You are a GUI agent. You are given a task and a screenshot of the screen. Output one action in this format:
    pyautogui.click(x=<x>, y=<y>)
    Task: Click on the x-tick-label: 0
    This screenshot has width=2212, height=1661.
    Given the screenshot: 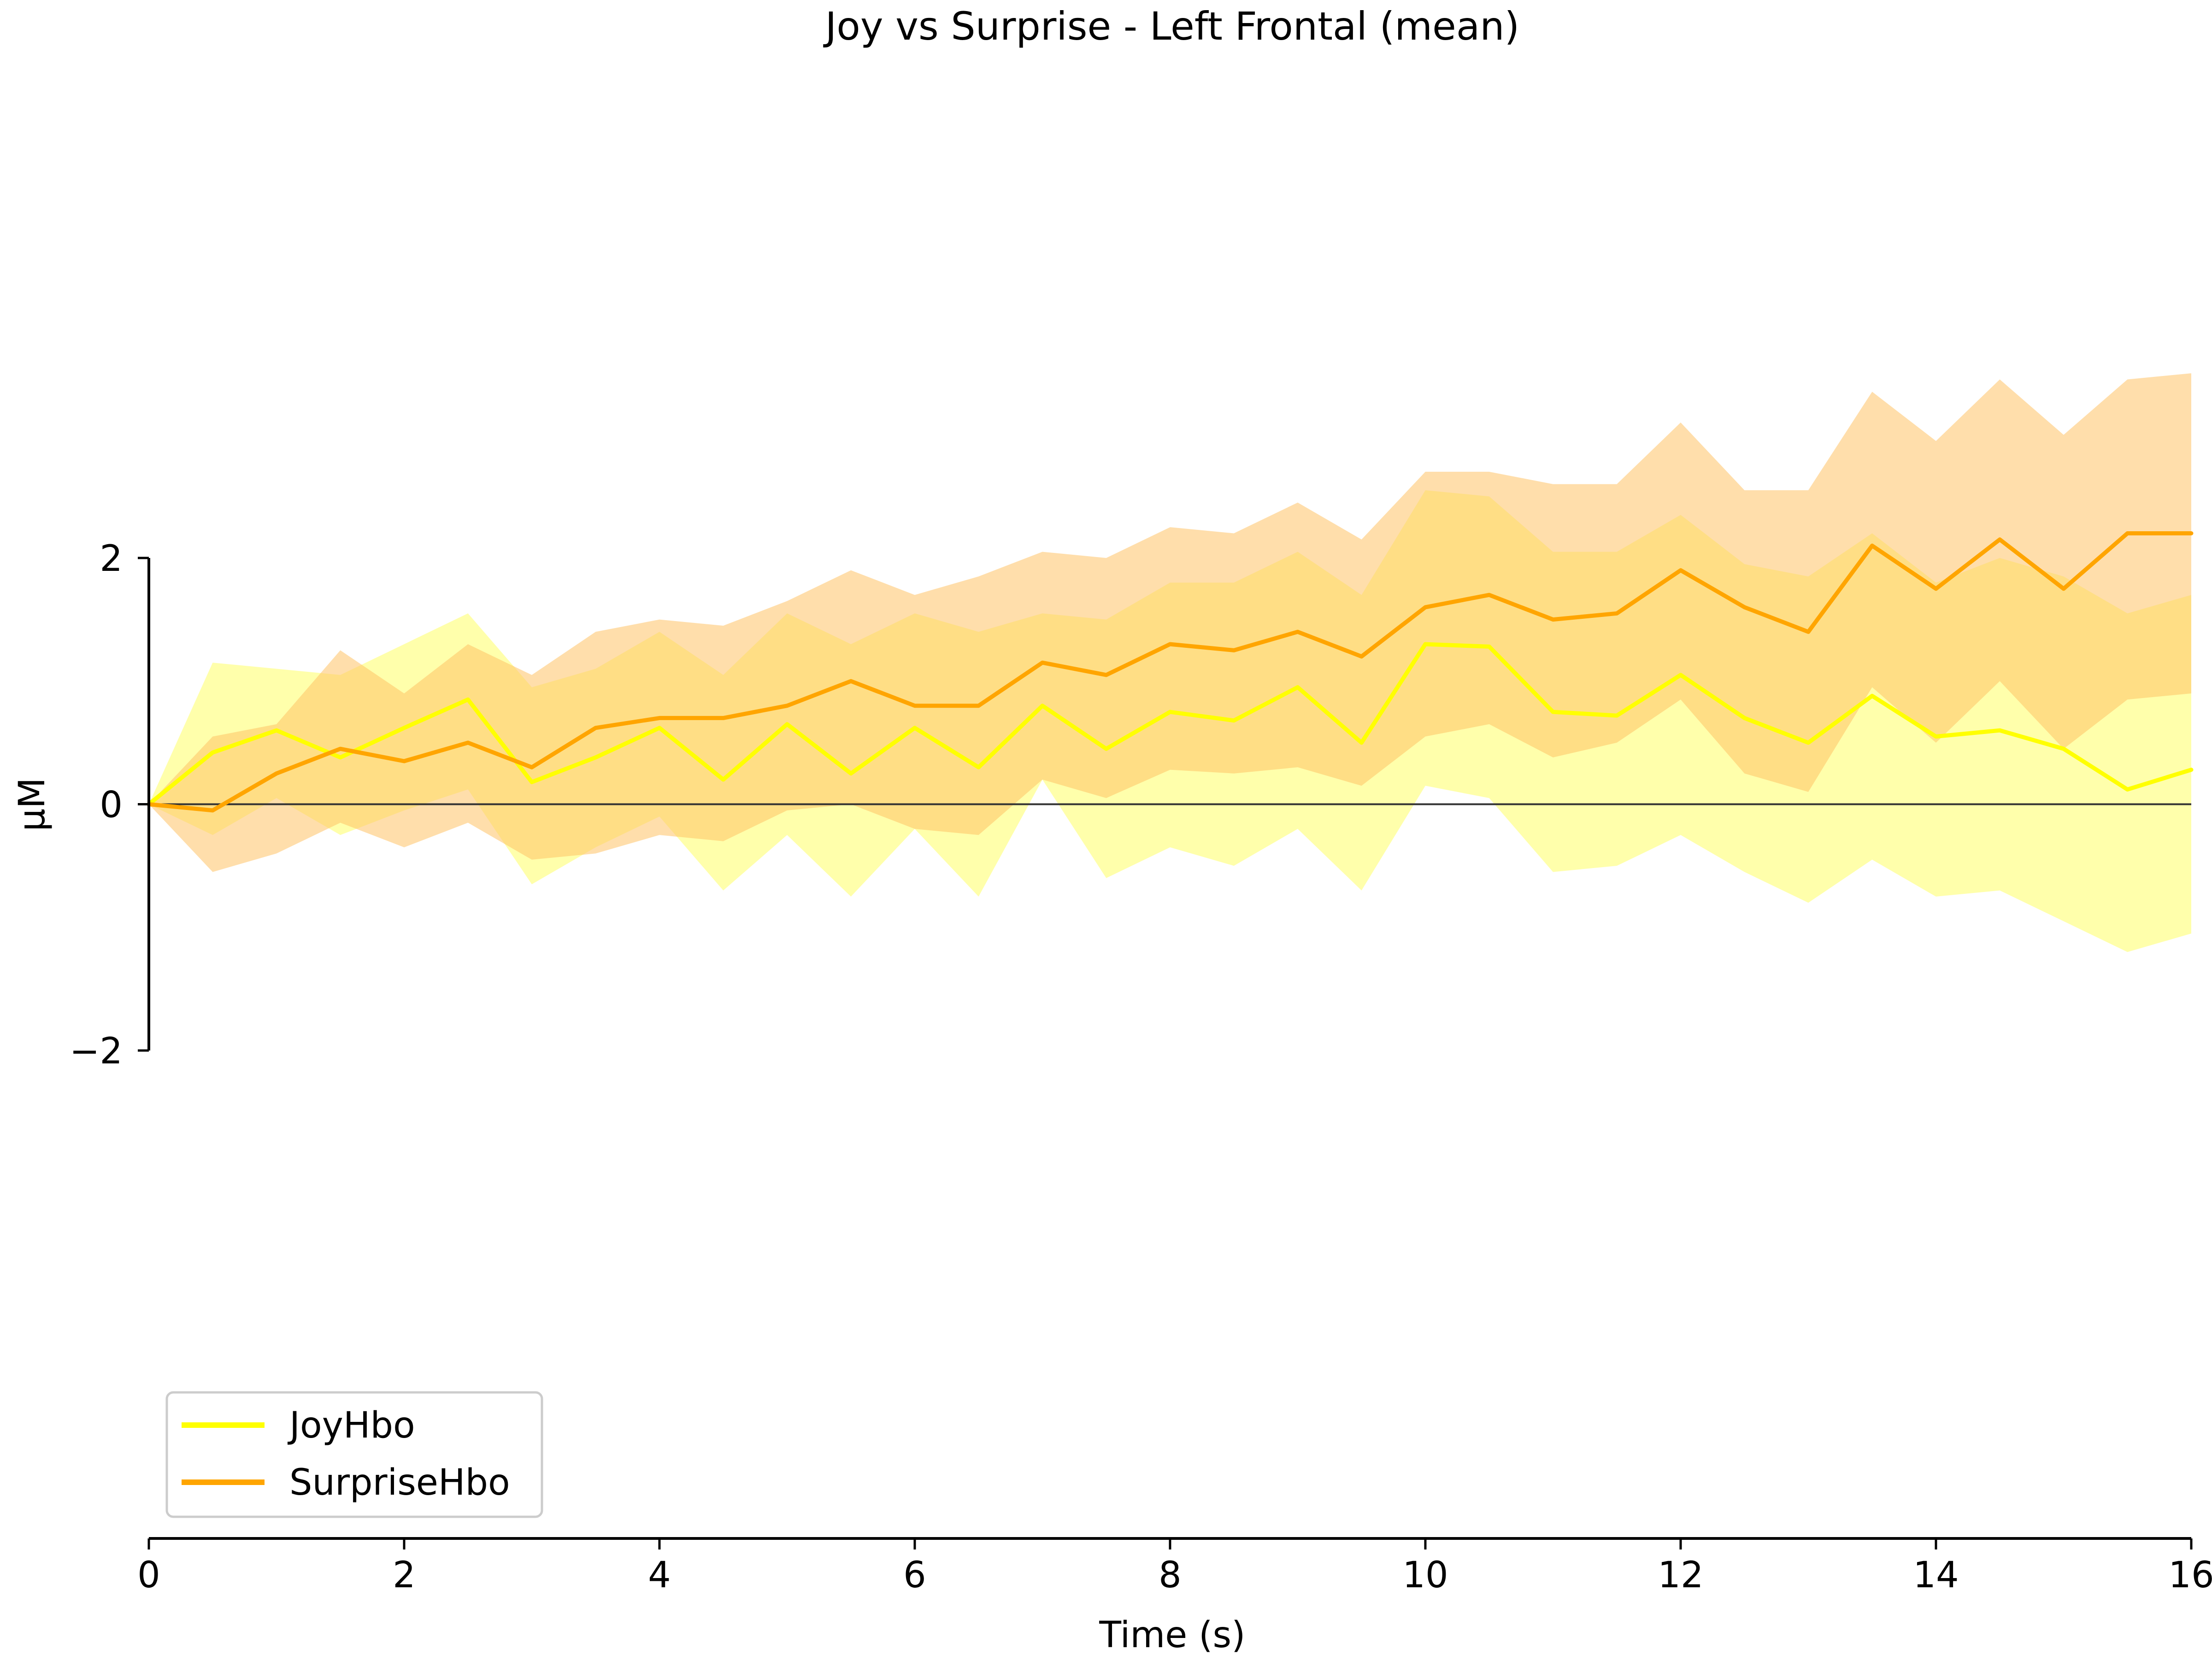 What is the action you would take?
    pyautogui.click(x=148, y=1575)
    